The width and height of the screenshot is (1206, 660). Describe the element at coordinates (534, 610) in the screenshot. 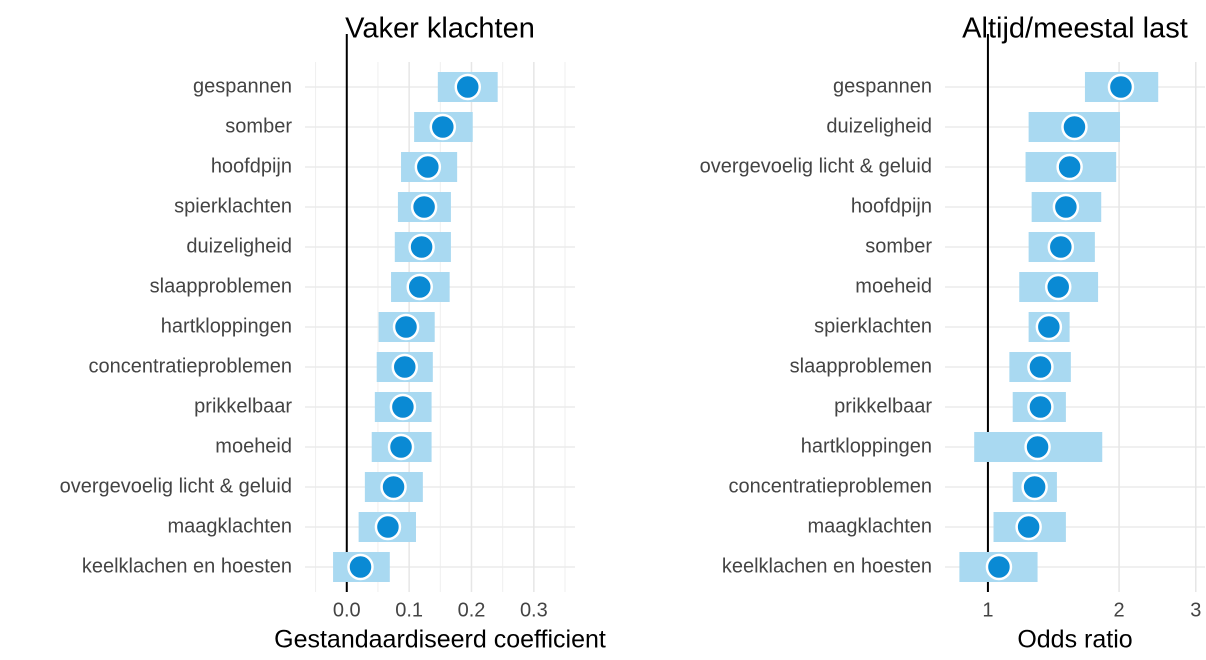

I see `x-tick-label: 0.3` at that location.